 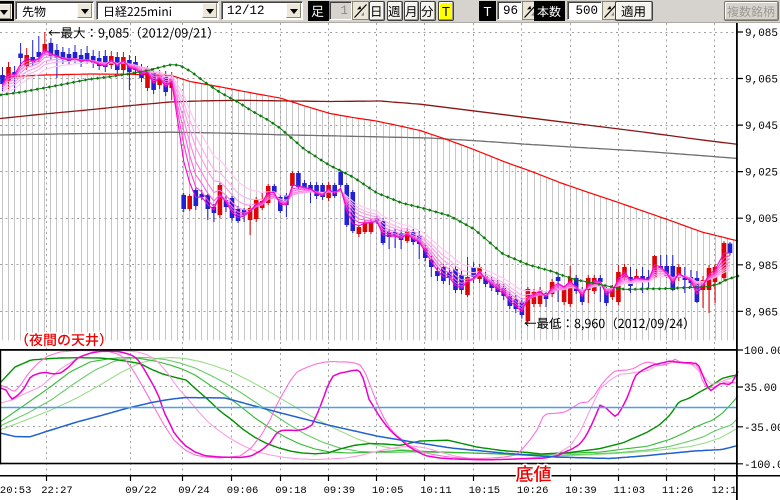 What do you see at coordinates (533, 491) in the screenshot?
I see `svg-text: 10:26` at bounding box center [533, 491].